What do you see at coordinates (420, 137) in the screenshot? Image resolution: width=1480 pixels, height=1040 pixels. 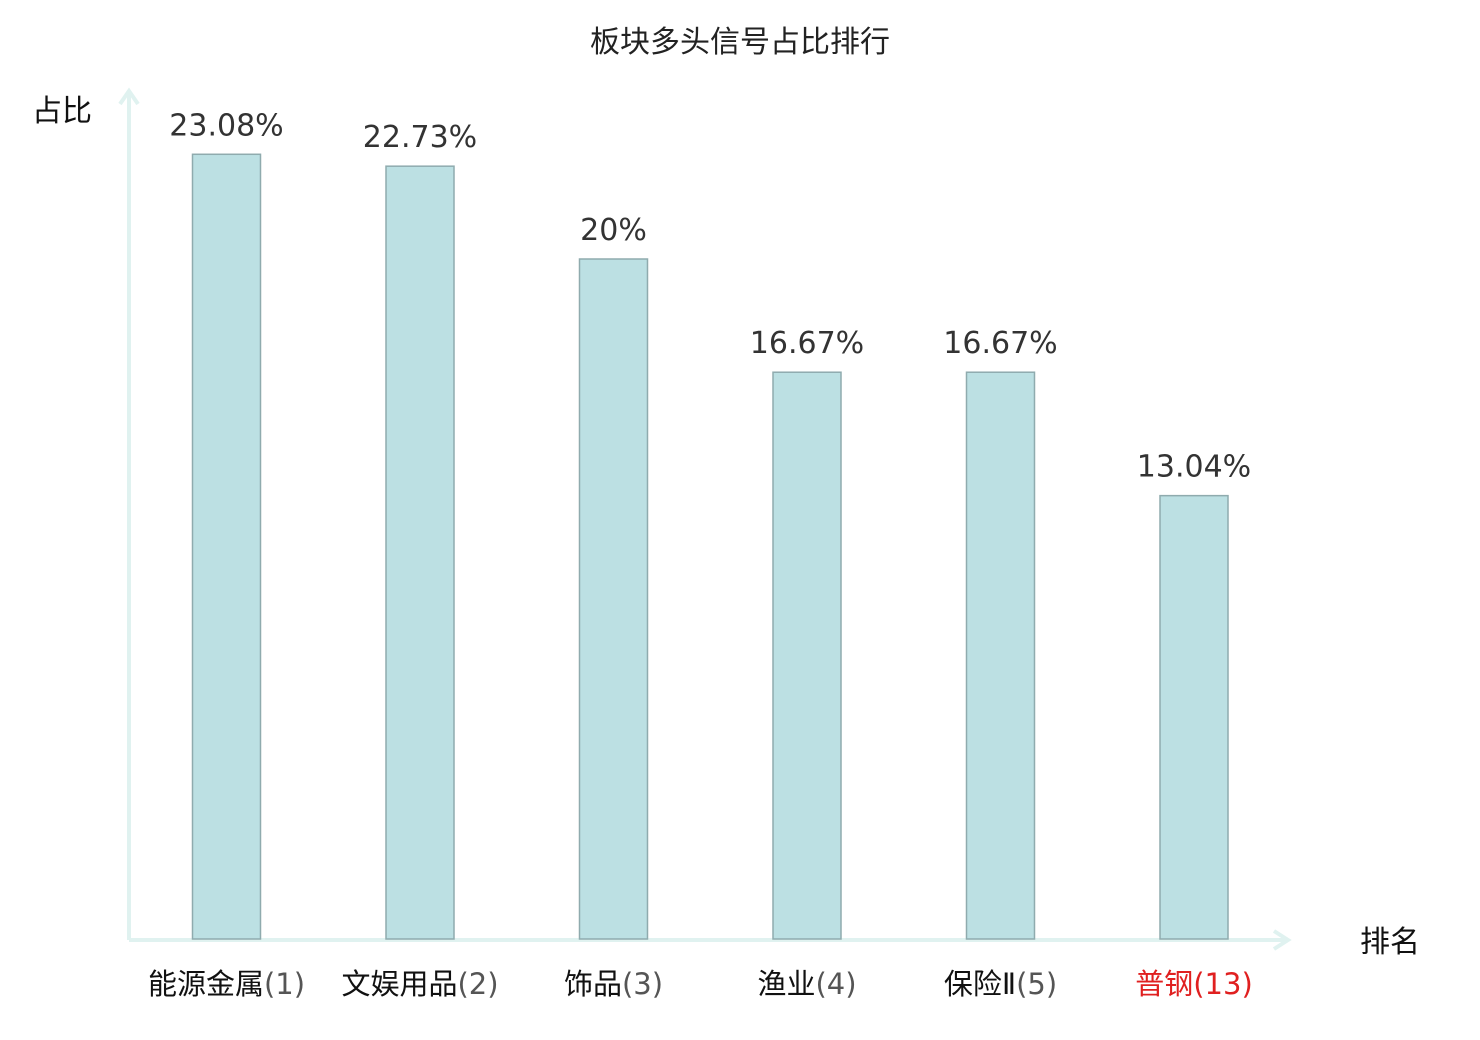 I see `data-label: 22.73%` at bounding box center [420, 137].